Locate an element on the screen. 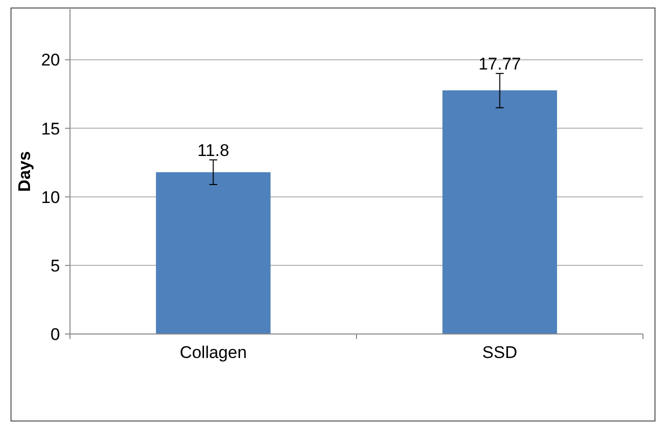 This screenshot has width=659, height=430. y-axis-title: Days is located at coordinates (24, 171).